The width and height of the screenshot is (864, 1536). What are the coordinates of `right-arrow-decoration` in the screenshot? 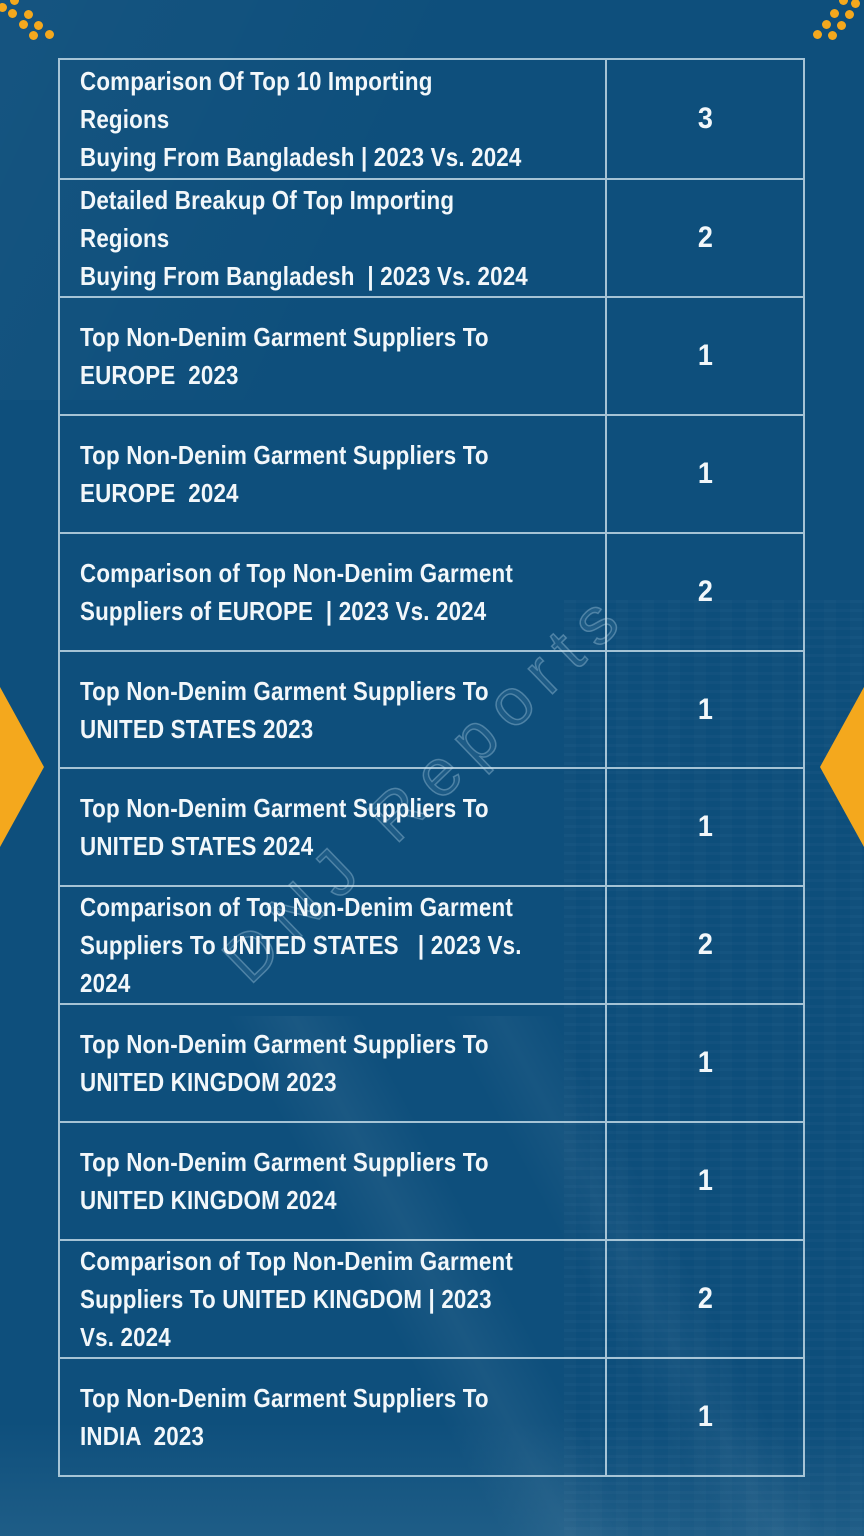 It's located at (842, 767).